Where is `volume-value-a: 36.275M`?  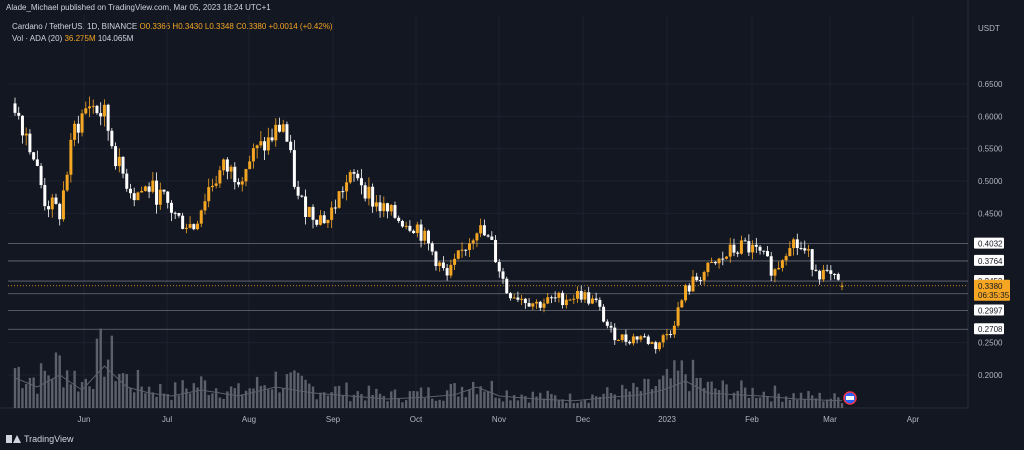 volume-value-a: 36.275M is located at coordinates (80, 38).